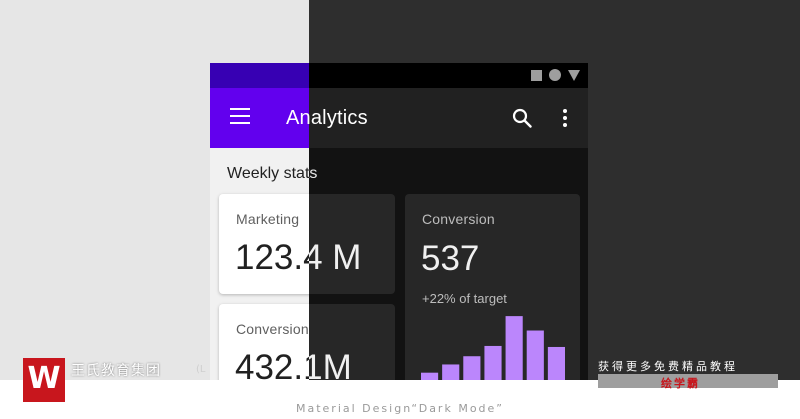 Image resolution: width=800 pixels, height=419 pixels. Describe the element at coordinates (522, 118) in the screenshot. I see `search-icon` at that location.